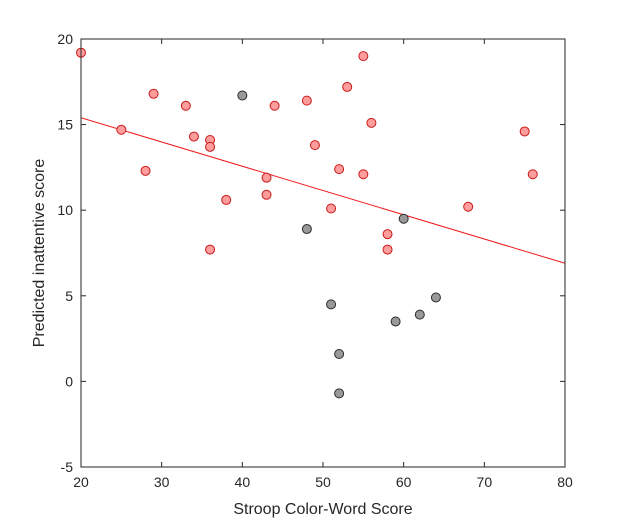  What do you see at coordinates (69, 296) in the screenshot?
I see `y-tick-label: 5` at bounding box center [69, 296].